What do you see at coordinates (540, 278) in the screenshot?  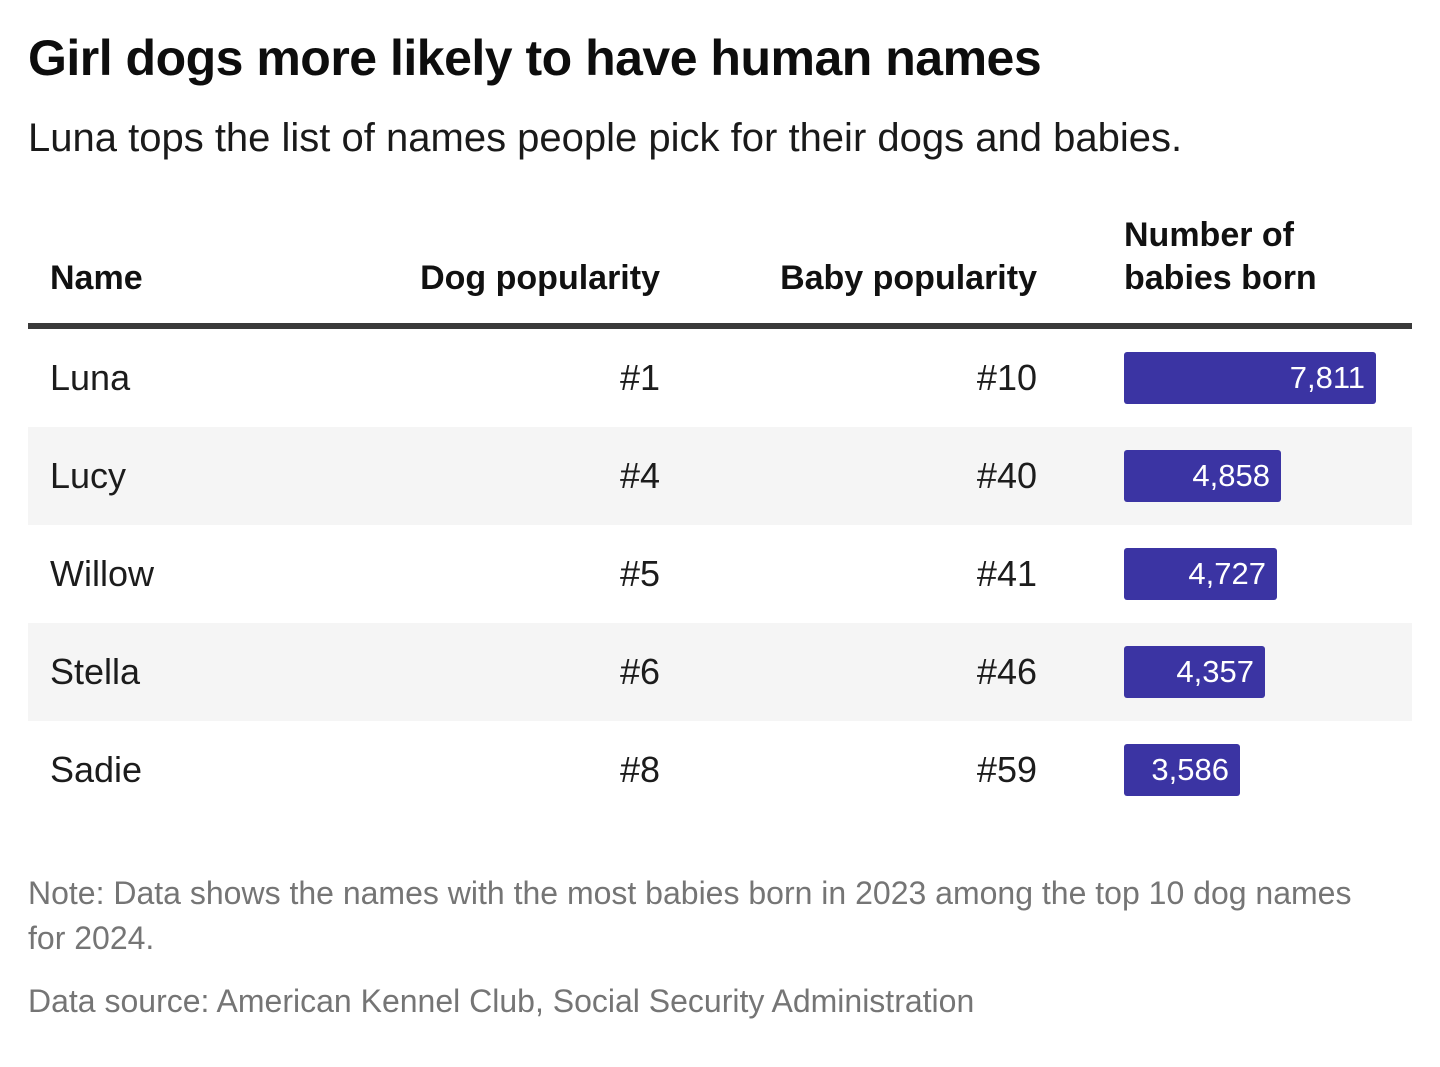 I see `column-header-dog-popularity: Dog popularity` at bounding box center [540, 278].